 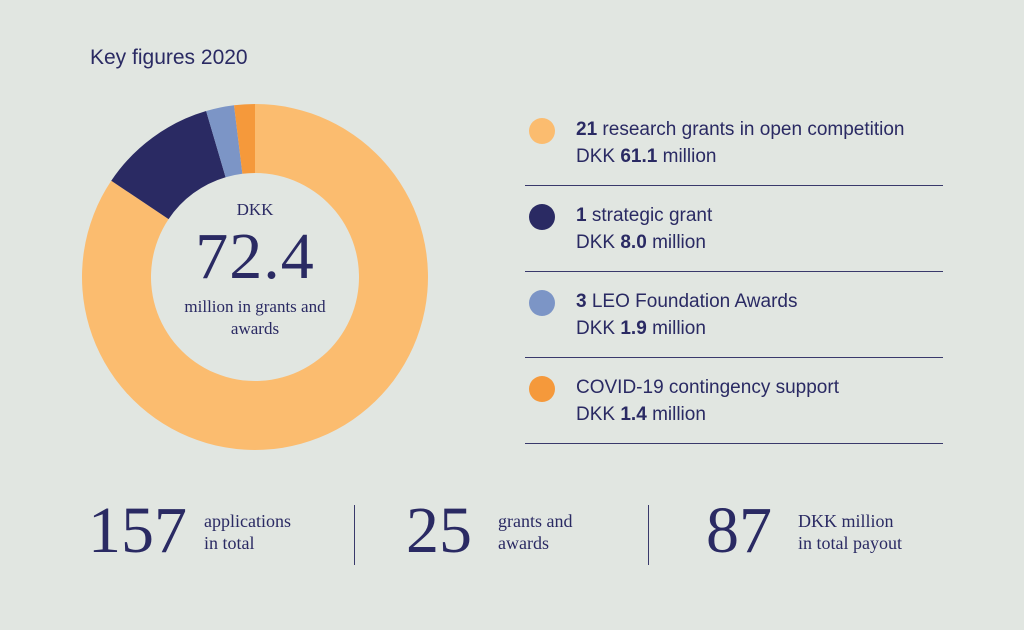 I want to click on stat-number: 25, so click(x=439, y=530).